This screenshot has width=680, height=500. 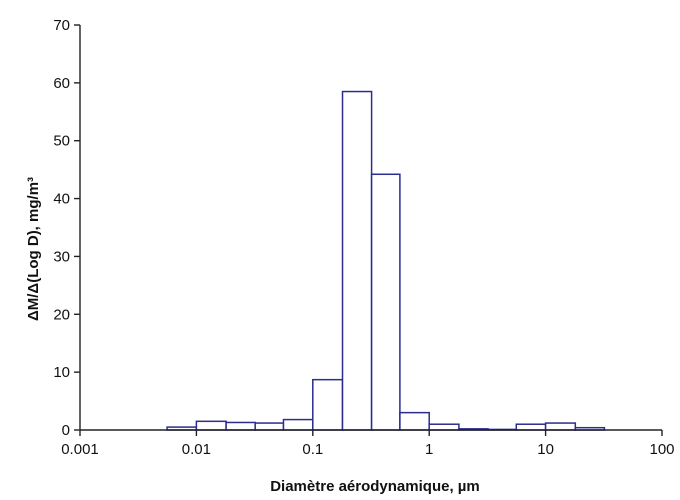 I want to click on y-tick-label: 0, so click(x=66, y=430).